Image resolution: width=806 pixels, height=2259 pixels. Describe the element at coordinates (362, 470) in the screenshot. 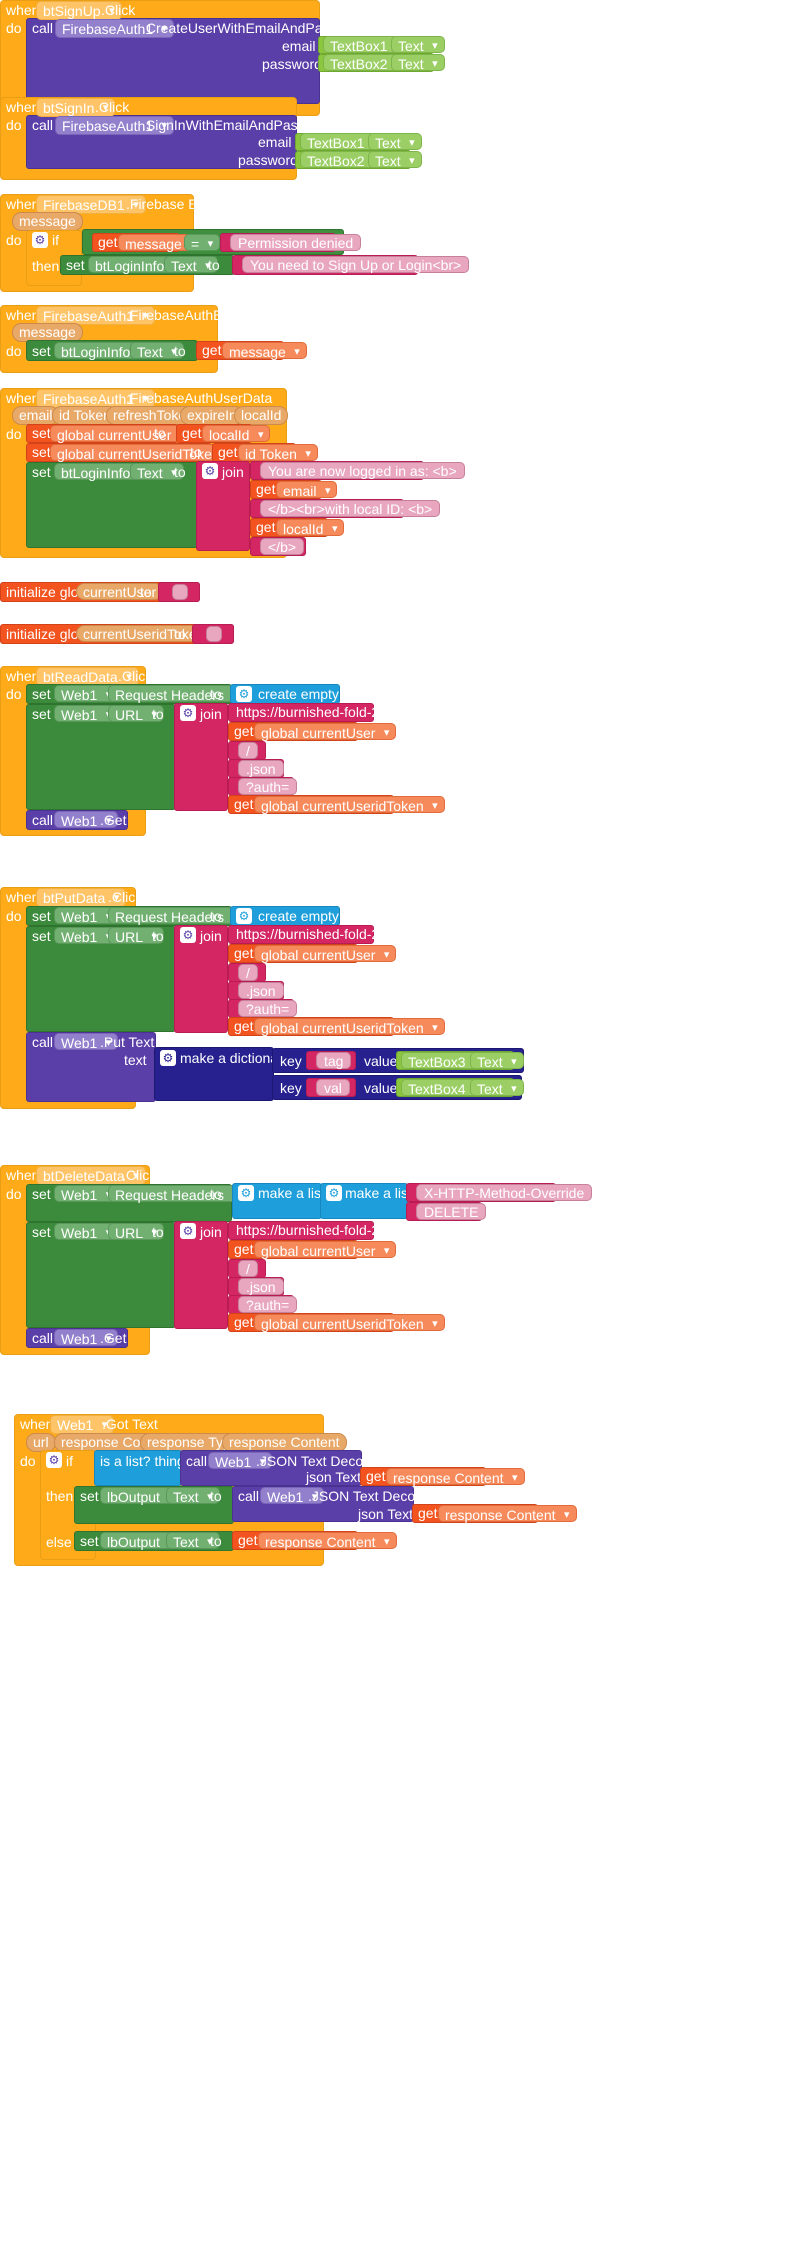

I see `string-value: You are now logged in as: <b>` at that location.